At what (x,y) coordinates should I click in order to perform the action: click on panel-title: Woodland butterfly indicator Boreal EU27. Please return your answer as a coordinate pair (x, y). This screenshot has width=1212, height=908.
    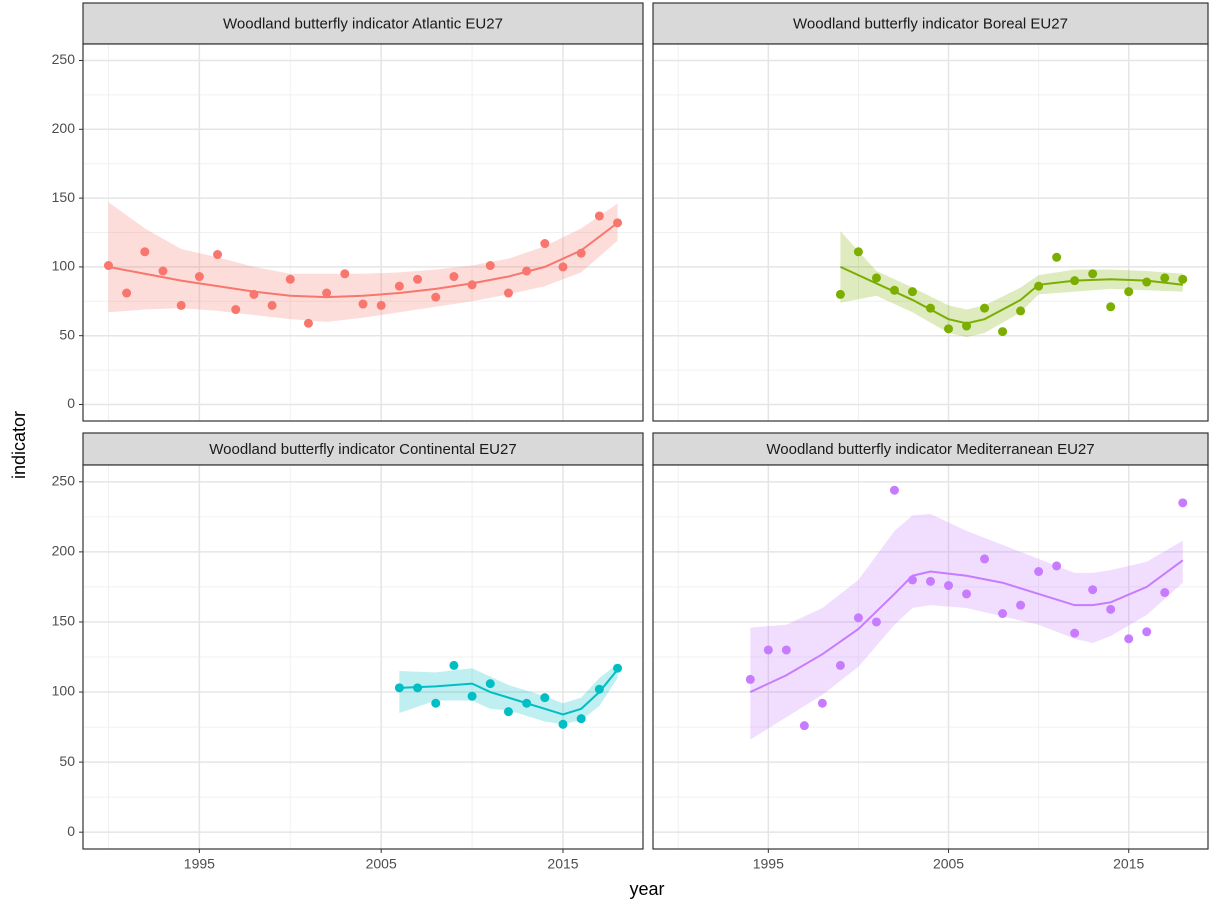
    Looking at the image, I should click on (930, 23).